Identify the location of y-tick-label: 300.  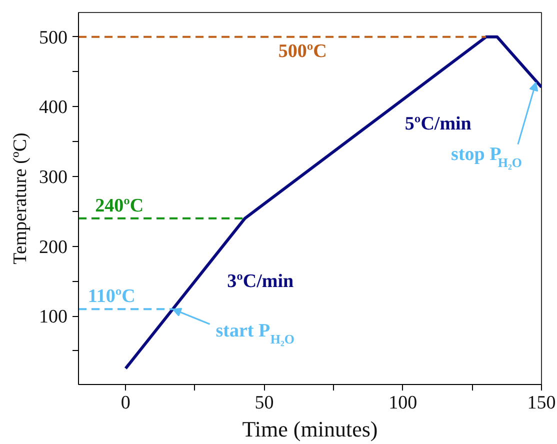
(53, 177).